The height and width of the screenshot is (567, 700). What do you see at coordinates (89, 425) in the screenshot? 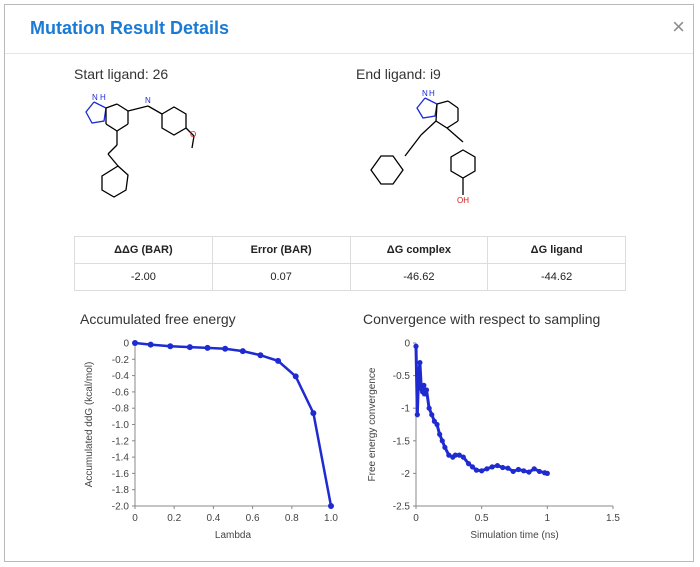
I see `y-axis-label: Accumulated ddG (kcal/mol)` at bounding box center [89, 425].